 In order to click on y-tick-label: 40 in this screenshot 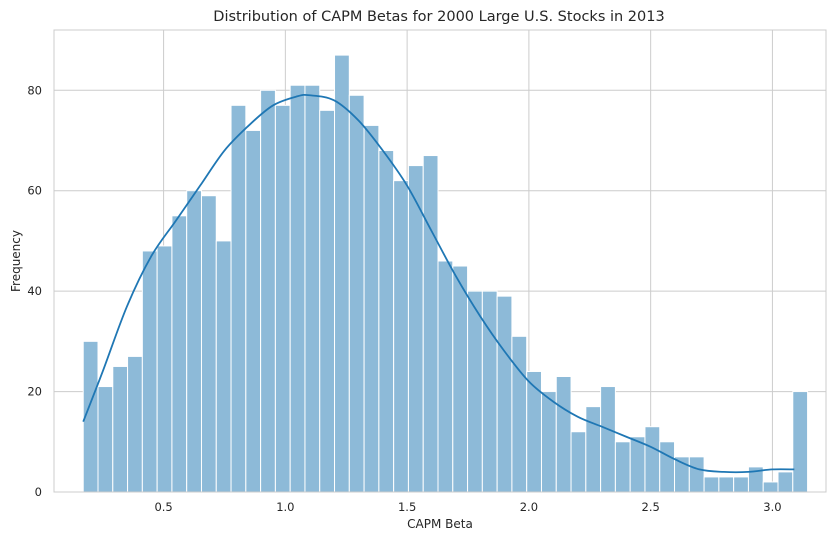, I will do `click(34, 291)`.